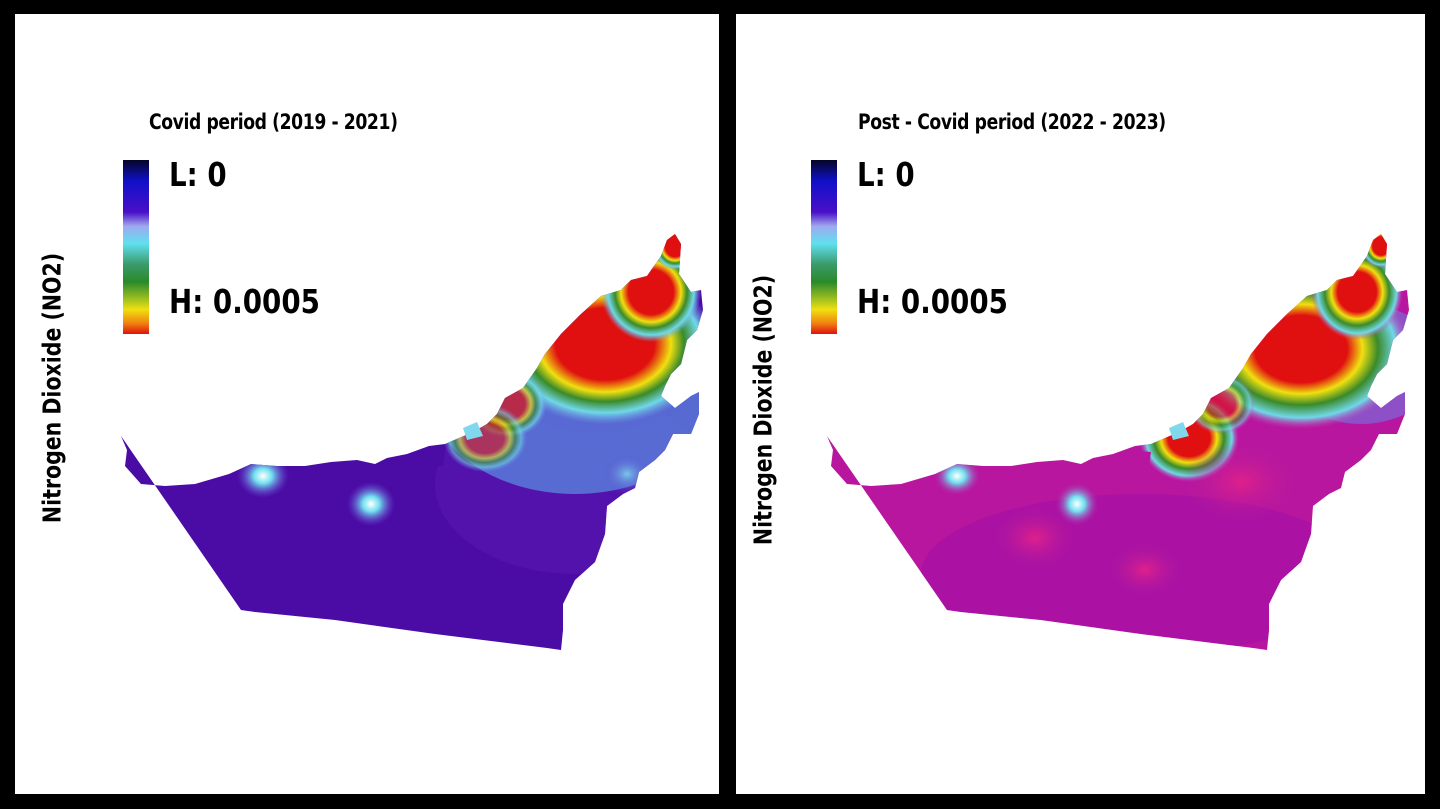 The image size is (1440, 809). Describe the element at coordinates (932, 301) in the screenshot. I see `legend-high-label-post-covid: H: 0.0005` at that location.